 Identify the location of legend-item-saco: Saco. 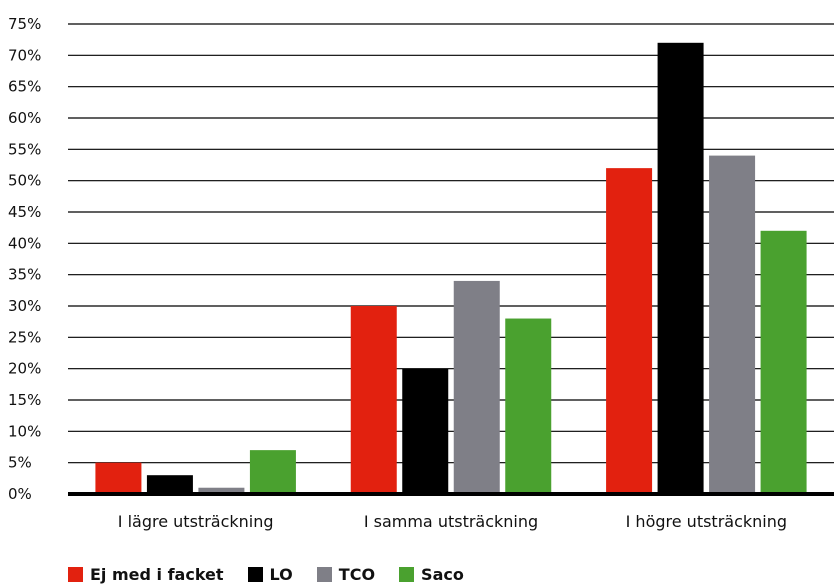
(431, 574).